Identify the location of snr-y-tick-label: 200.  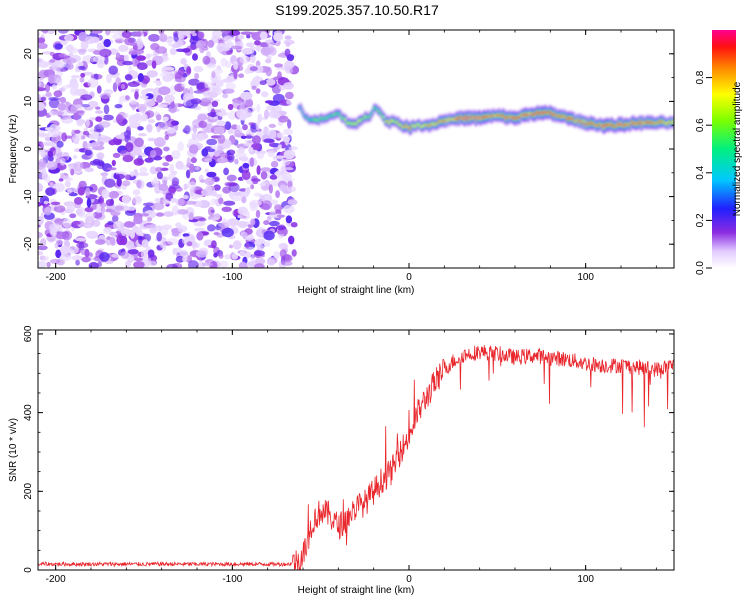
(28, 491).